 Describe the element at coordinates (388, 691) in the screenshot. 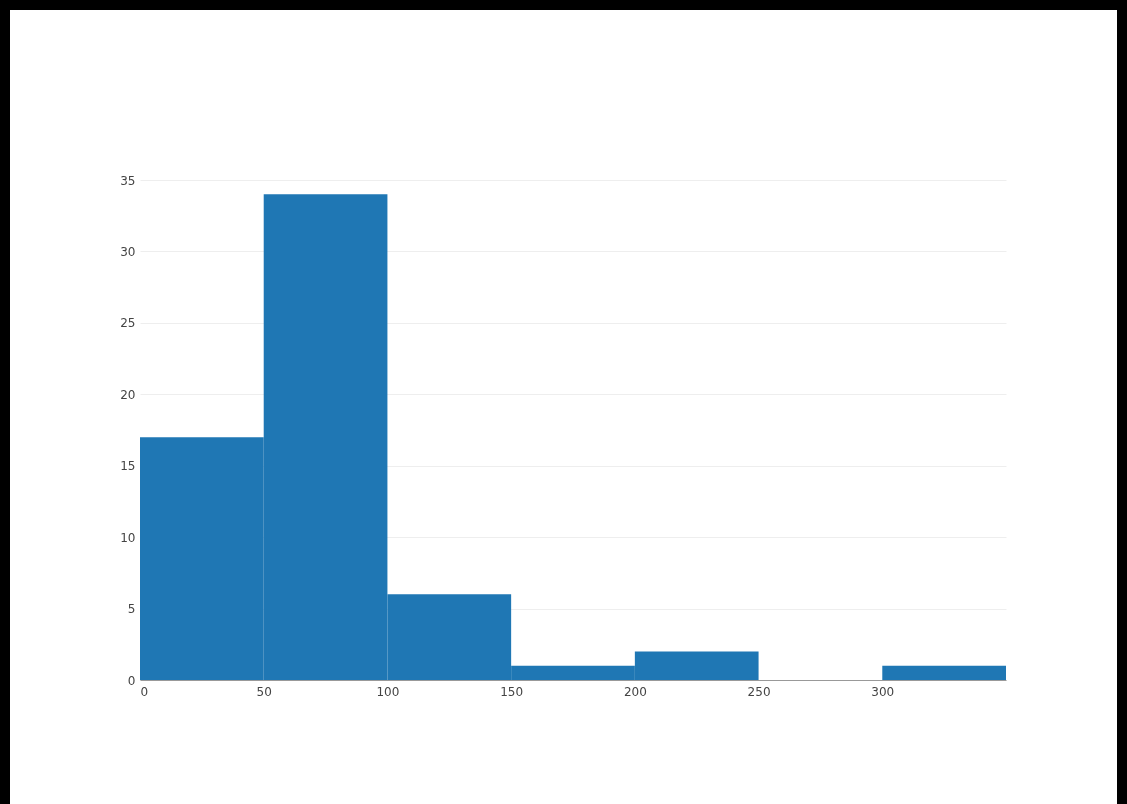

I see `x-tick-label: 100` at that location.